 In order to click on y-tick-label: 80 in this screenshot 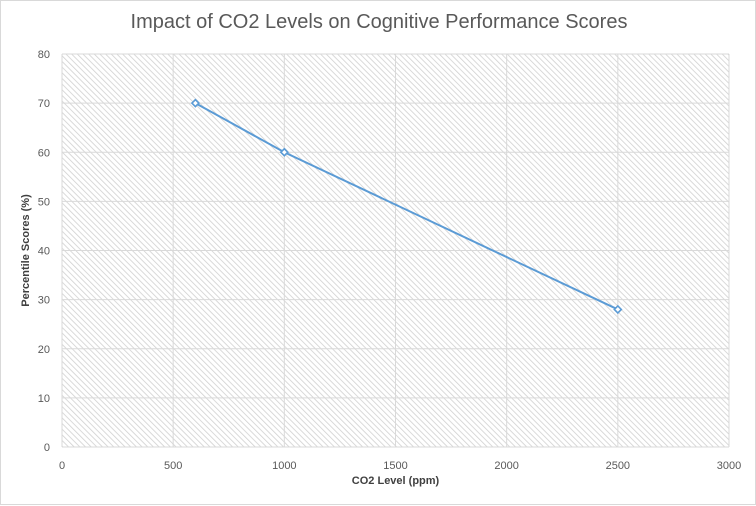, I will do `click(44, 55)`.